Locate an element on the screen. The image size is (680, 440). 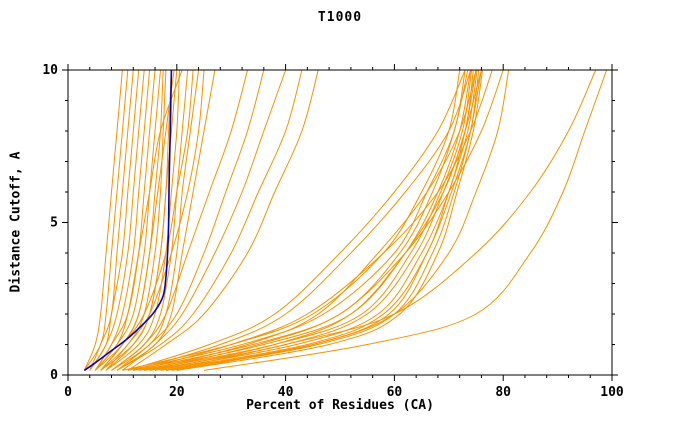
y-axis-label: Distance Cutoff, A is located at coordinates (16, 222).